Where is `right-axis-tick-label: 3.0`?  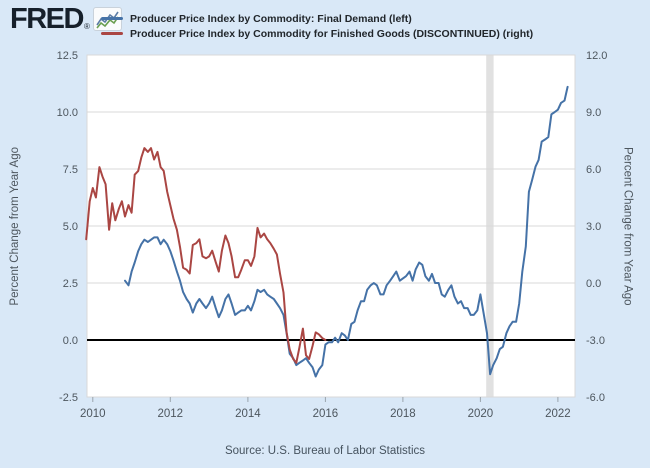
right-axis-tick-label: 3.0 is located at coordinates (593, 227).